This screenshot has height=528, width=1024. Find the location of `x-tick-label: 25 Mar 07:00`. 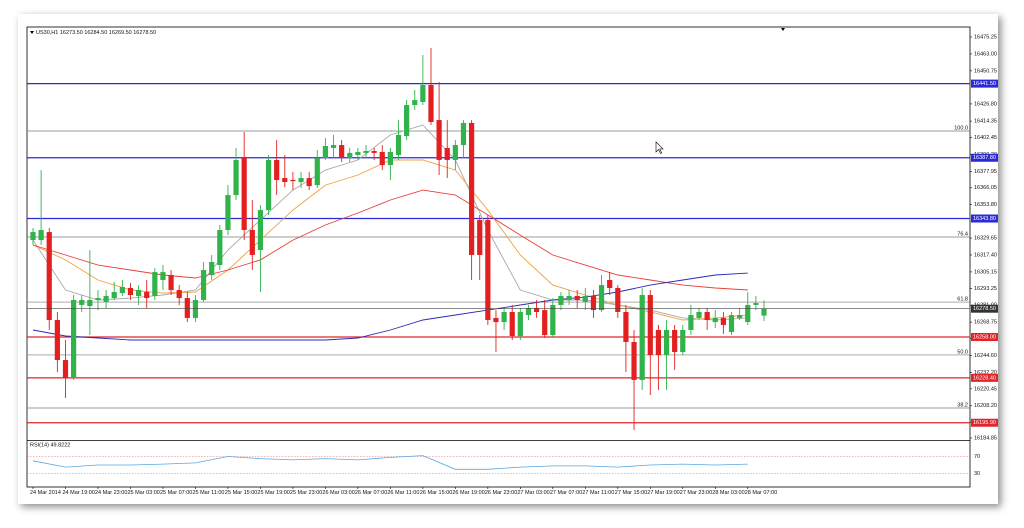

x-tick-label: 25 Mar 07:00 is located at coordinates (176, 493).